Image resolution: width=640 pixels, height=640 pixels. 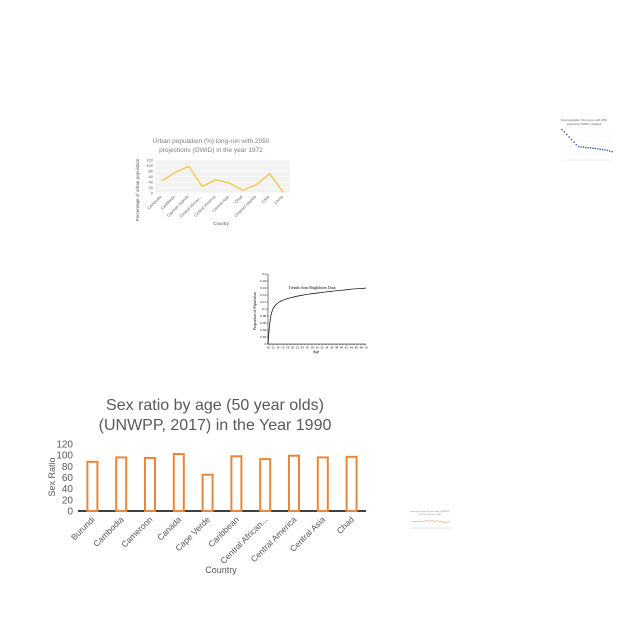 What do you see at coordinates (263, 281) in the screenshot?
I see `y-tick-label: 0.18` at bounding box center [263, 281].